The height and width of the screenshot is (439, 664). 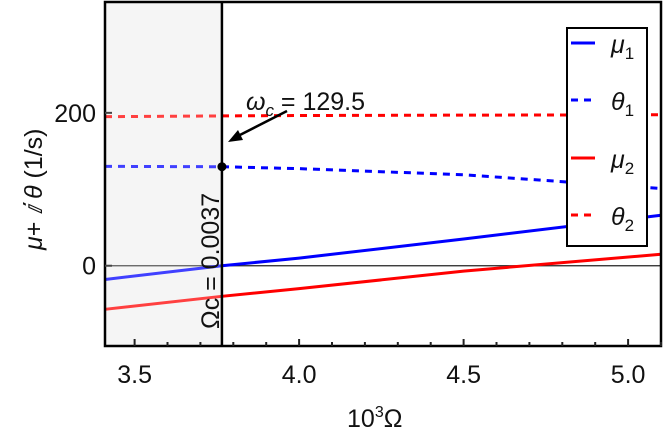 I want to click on annotation-arrow, so click(x=260, y=124).